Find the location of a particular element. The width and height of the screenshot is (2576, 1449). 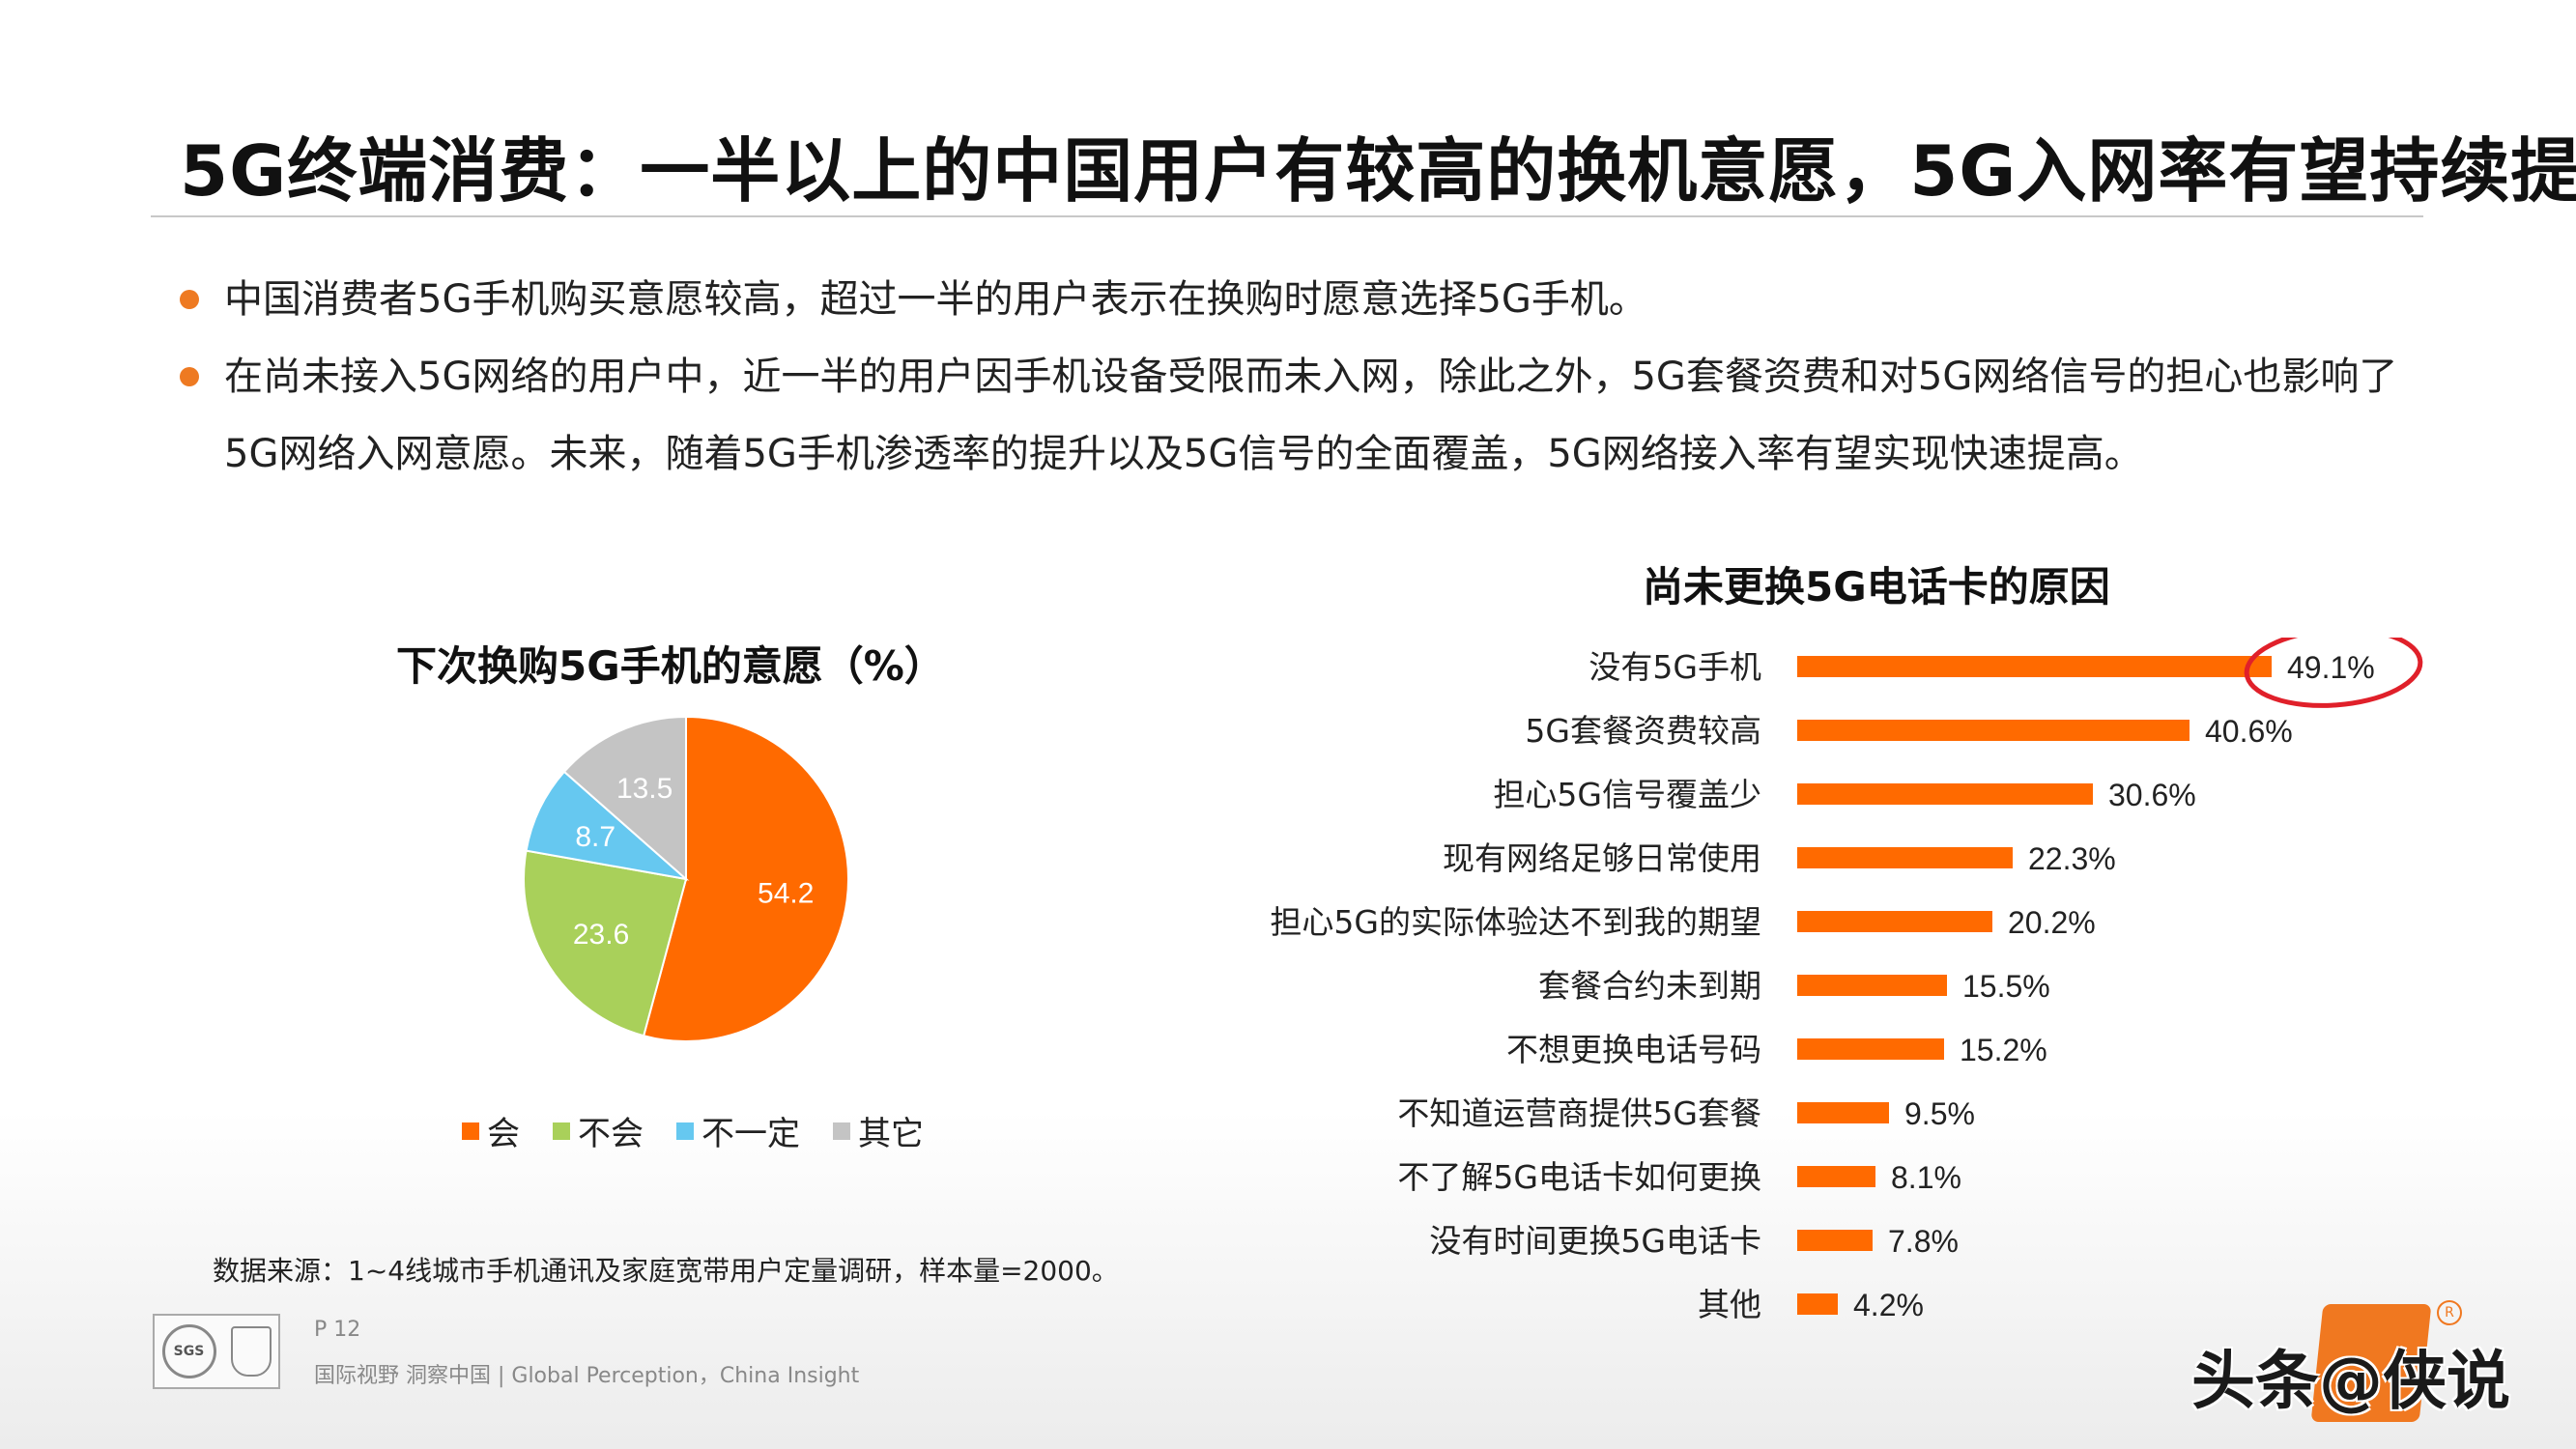

legend-item-wont: 不会 is located at coordinates (599, 1130).